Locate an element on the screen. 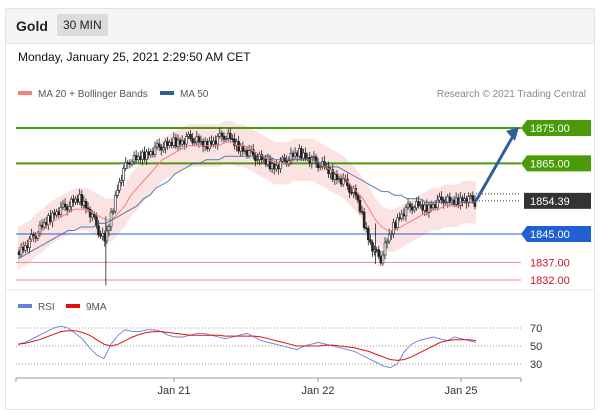 This screenshot has height=413, width=601. pivot-tag is located at coordinates (556, 234).